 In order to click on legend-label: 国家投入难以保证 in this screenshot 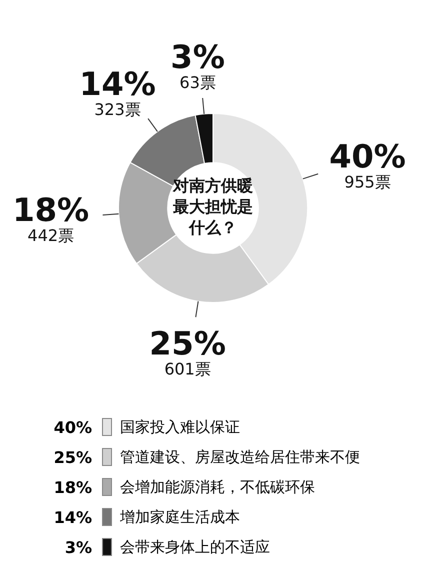, I will do `click(180, 427)`.